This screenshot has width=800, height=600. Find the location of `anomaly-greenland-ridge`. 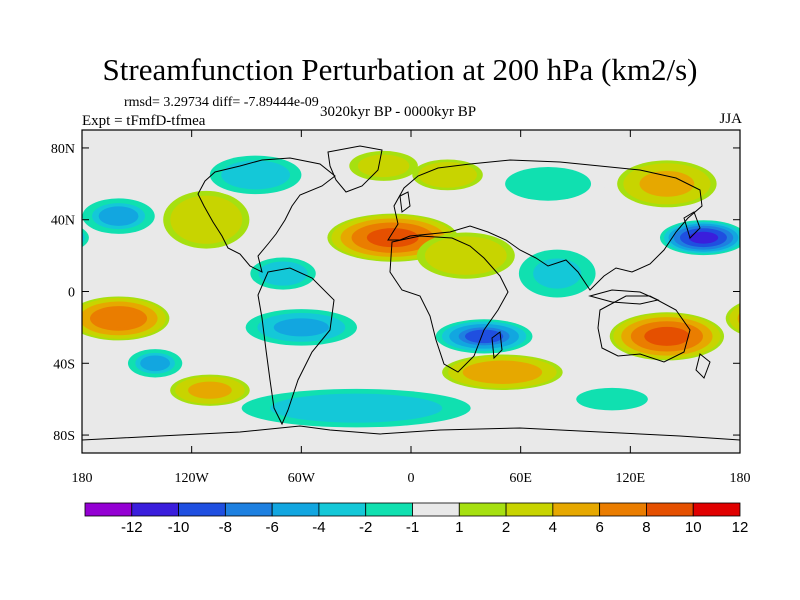

anomaly-greenland-ridge is located at coordinates (383, 165).